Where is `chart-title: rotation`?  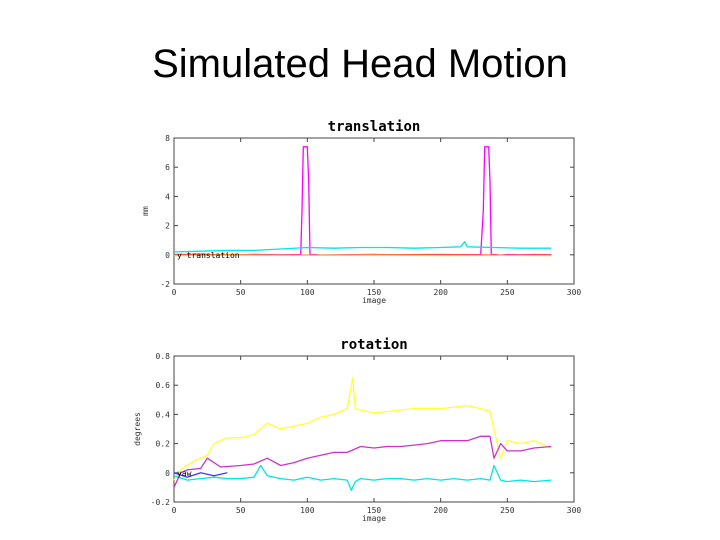
chart-title: rotation is located at coordinates (373, 345).